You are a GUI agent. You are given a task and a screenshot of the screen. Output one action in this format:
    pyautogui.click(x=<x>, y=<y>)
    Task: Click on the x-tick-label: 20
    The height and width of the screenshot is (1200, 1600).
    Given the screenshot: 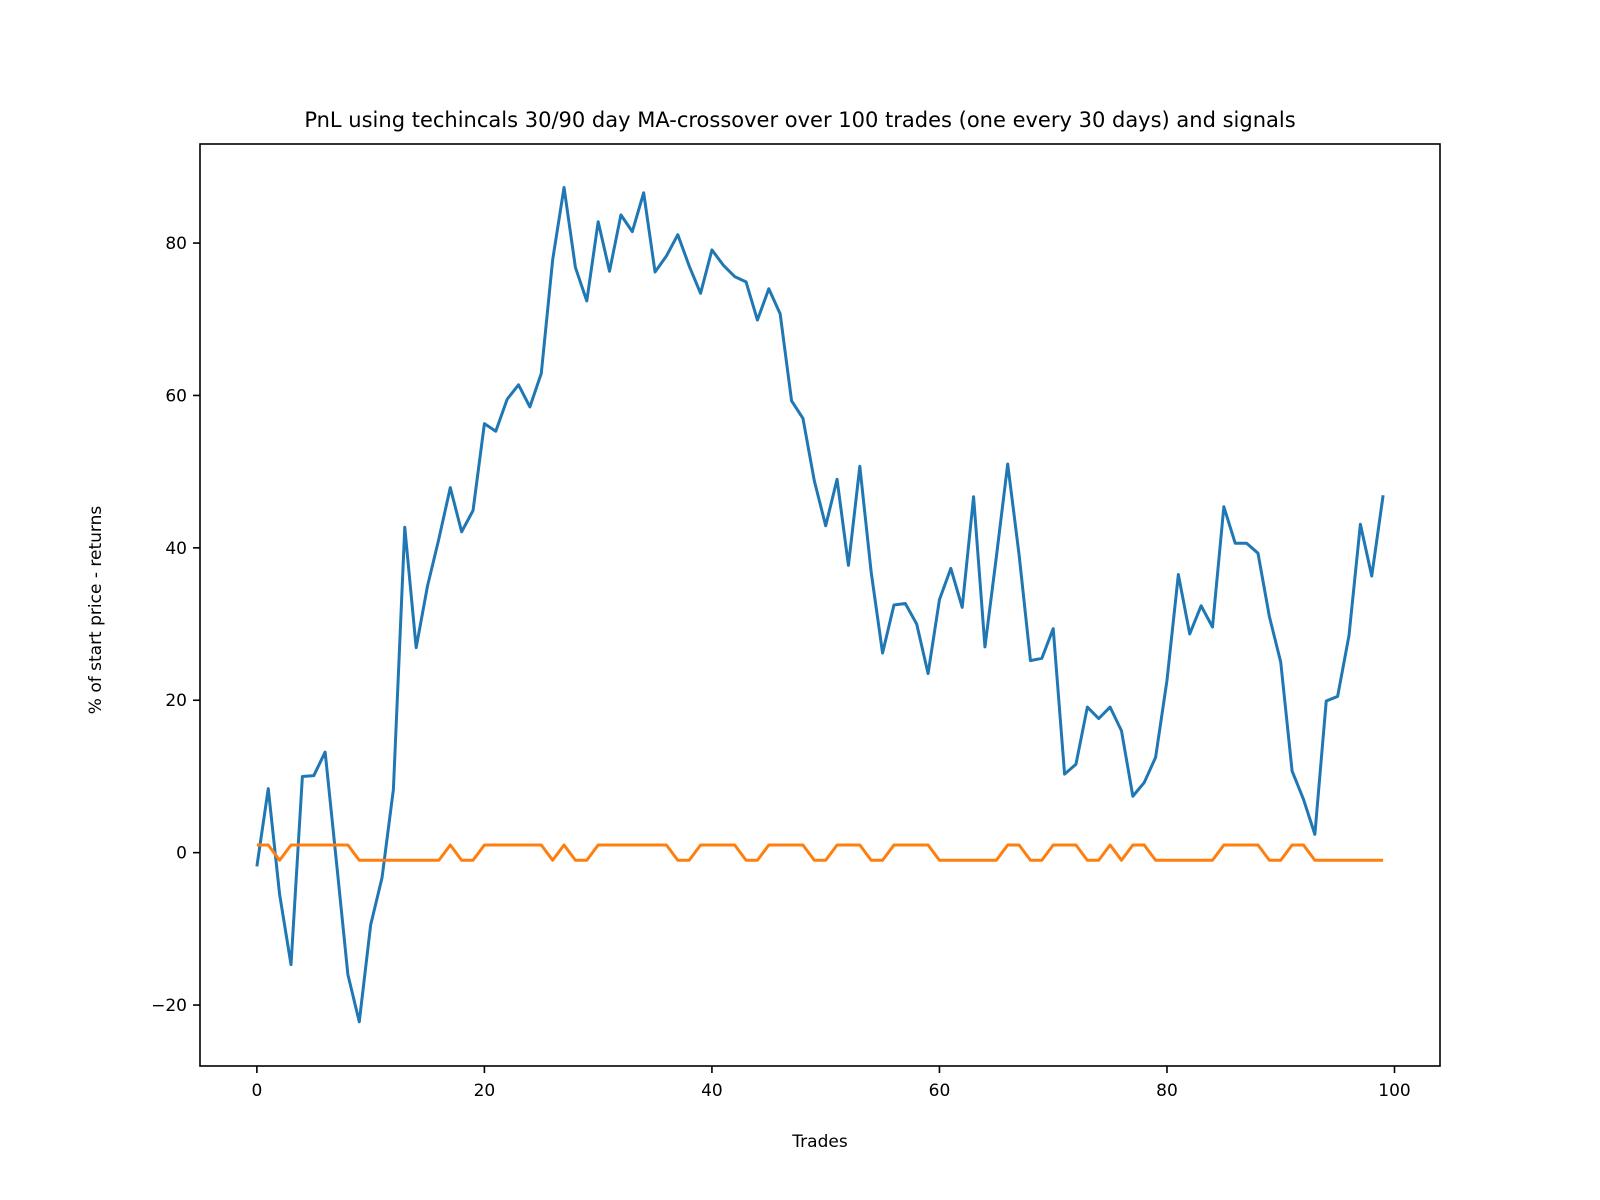 What is the action you would take?
    pyautogui.click(x=485, y=1091)
    